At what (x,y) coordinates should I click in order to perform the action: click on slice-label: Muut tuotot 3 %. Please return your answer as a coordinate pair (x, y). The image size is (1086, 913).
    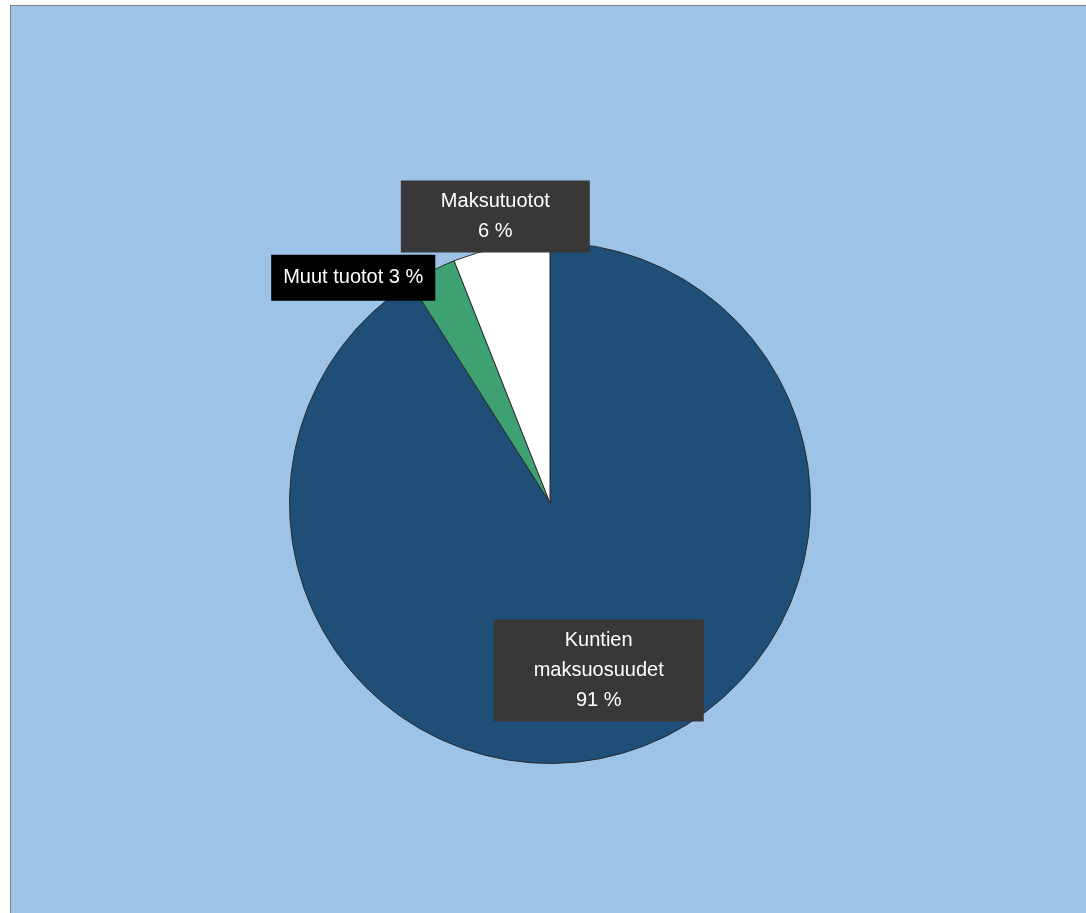
    Looking at the image, I should click on (353, 276).